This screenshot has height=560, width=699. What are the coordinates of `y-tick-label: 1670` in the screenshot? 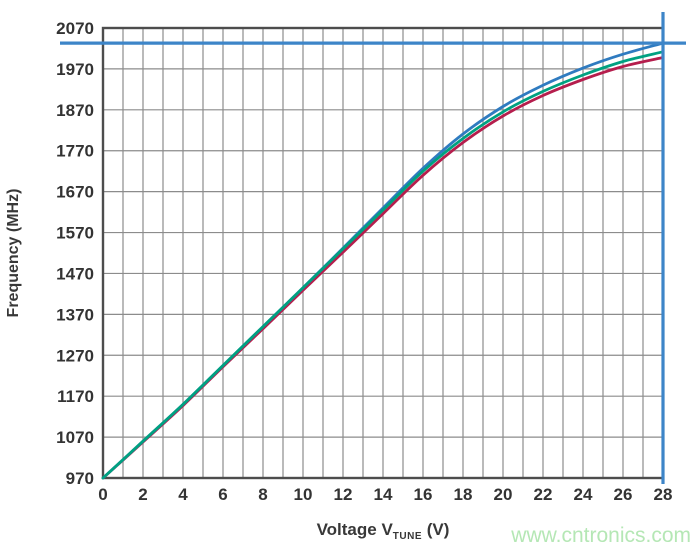 It's located at (75, 192).